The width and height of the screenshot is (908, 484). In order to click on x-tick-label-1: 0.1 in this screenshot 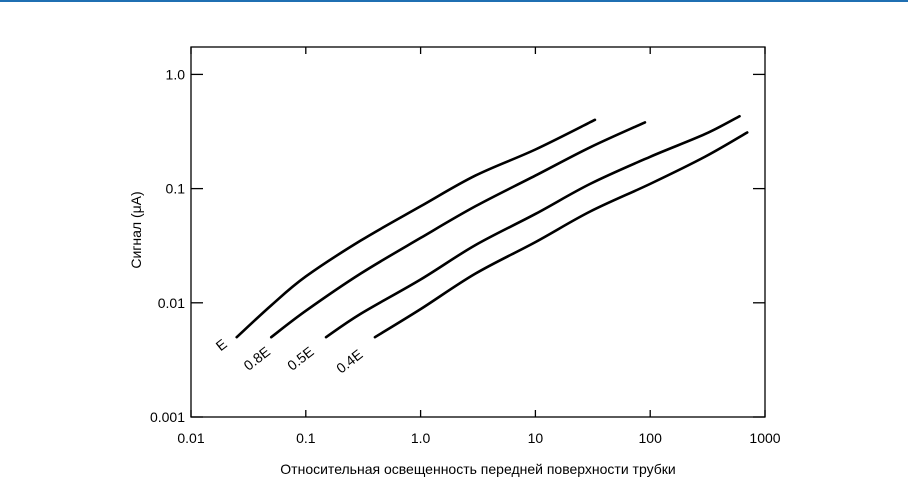, I will do `click(306, 438)`.